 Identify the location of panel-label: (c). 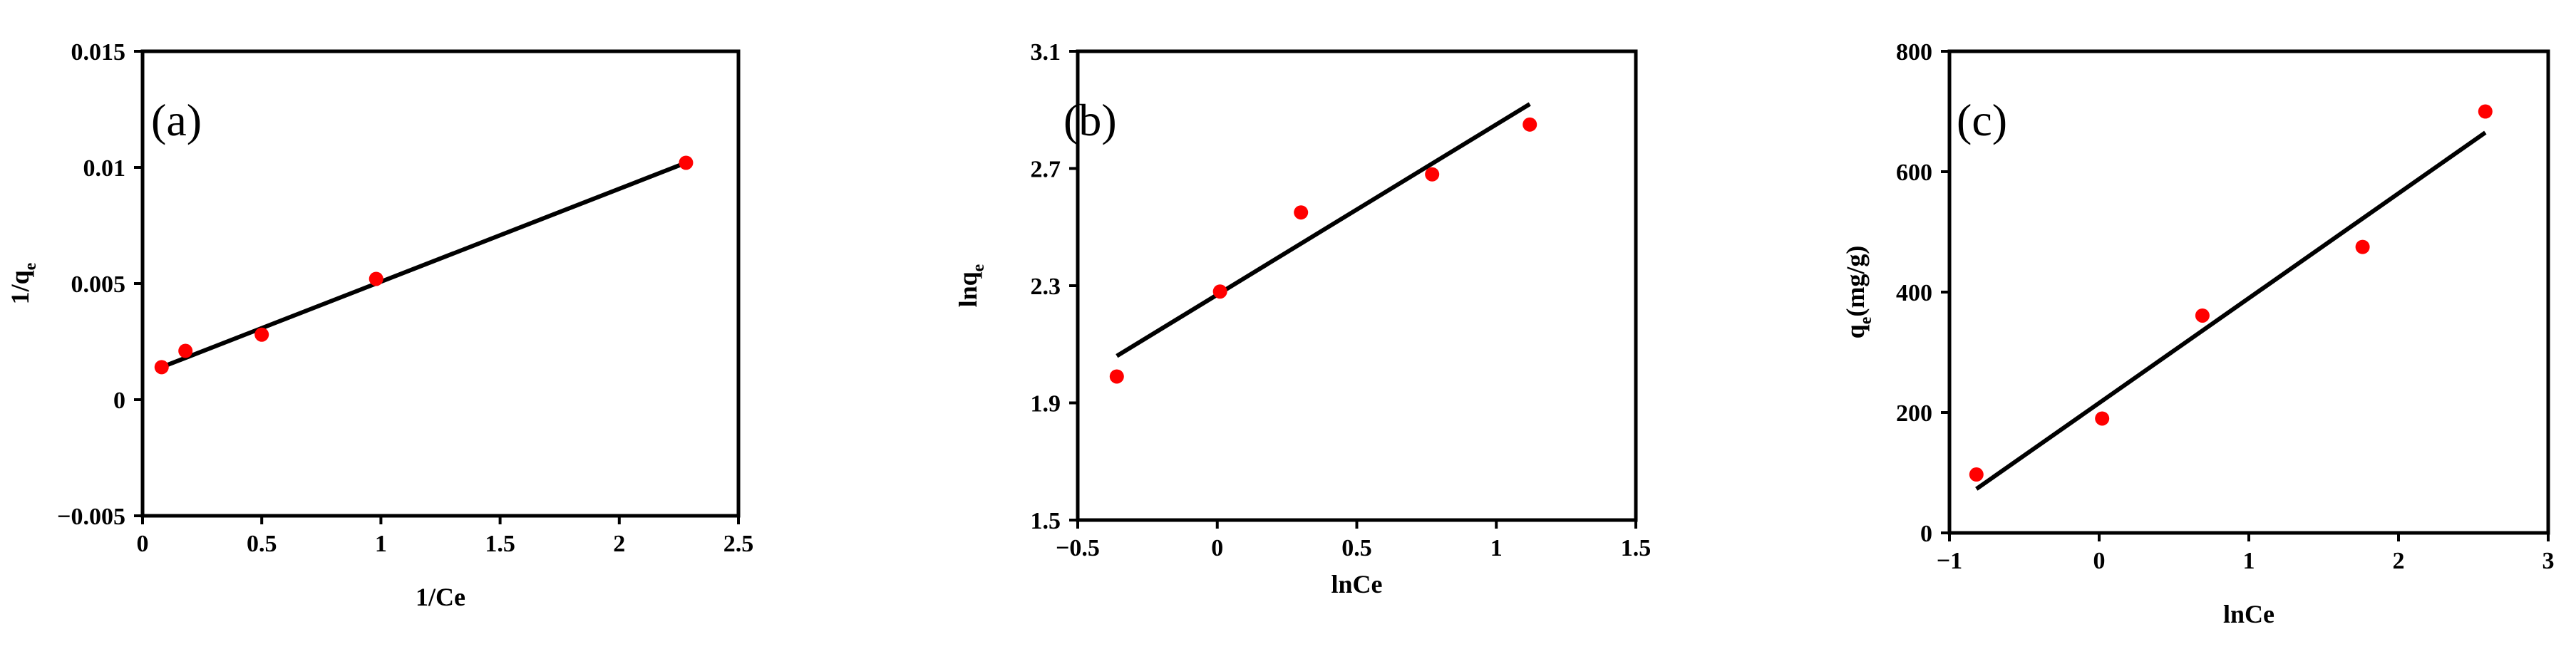
(1982, 120).